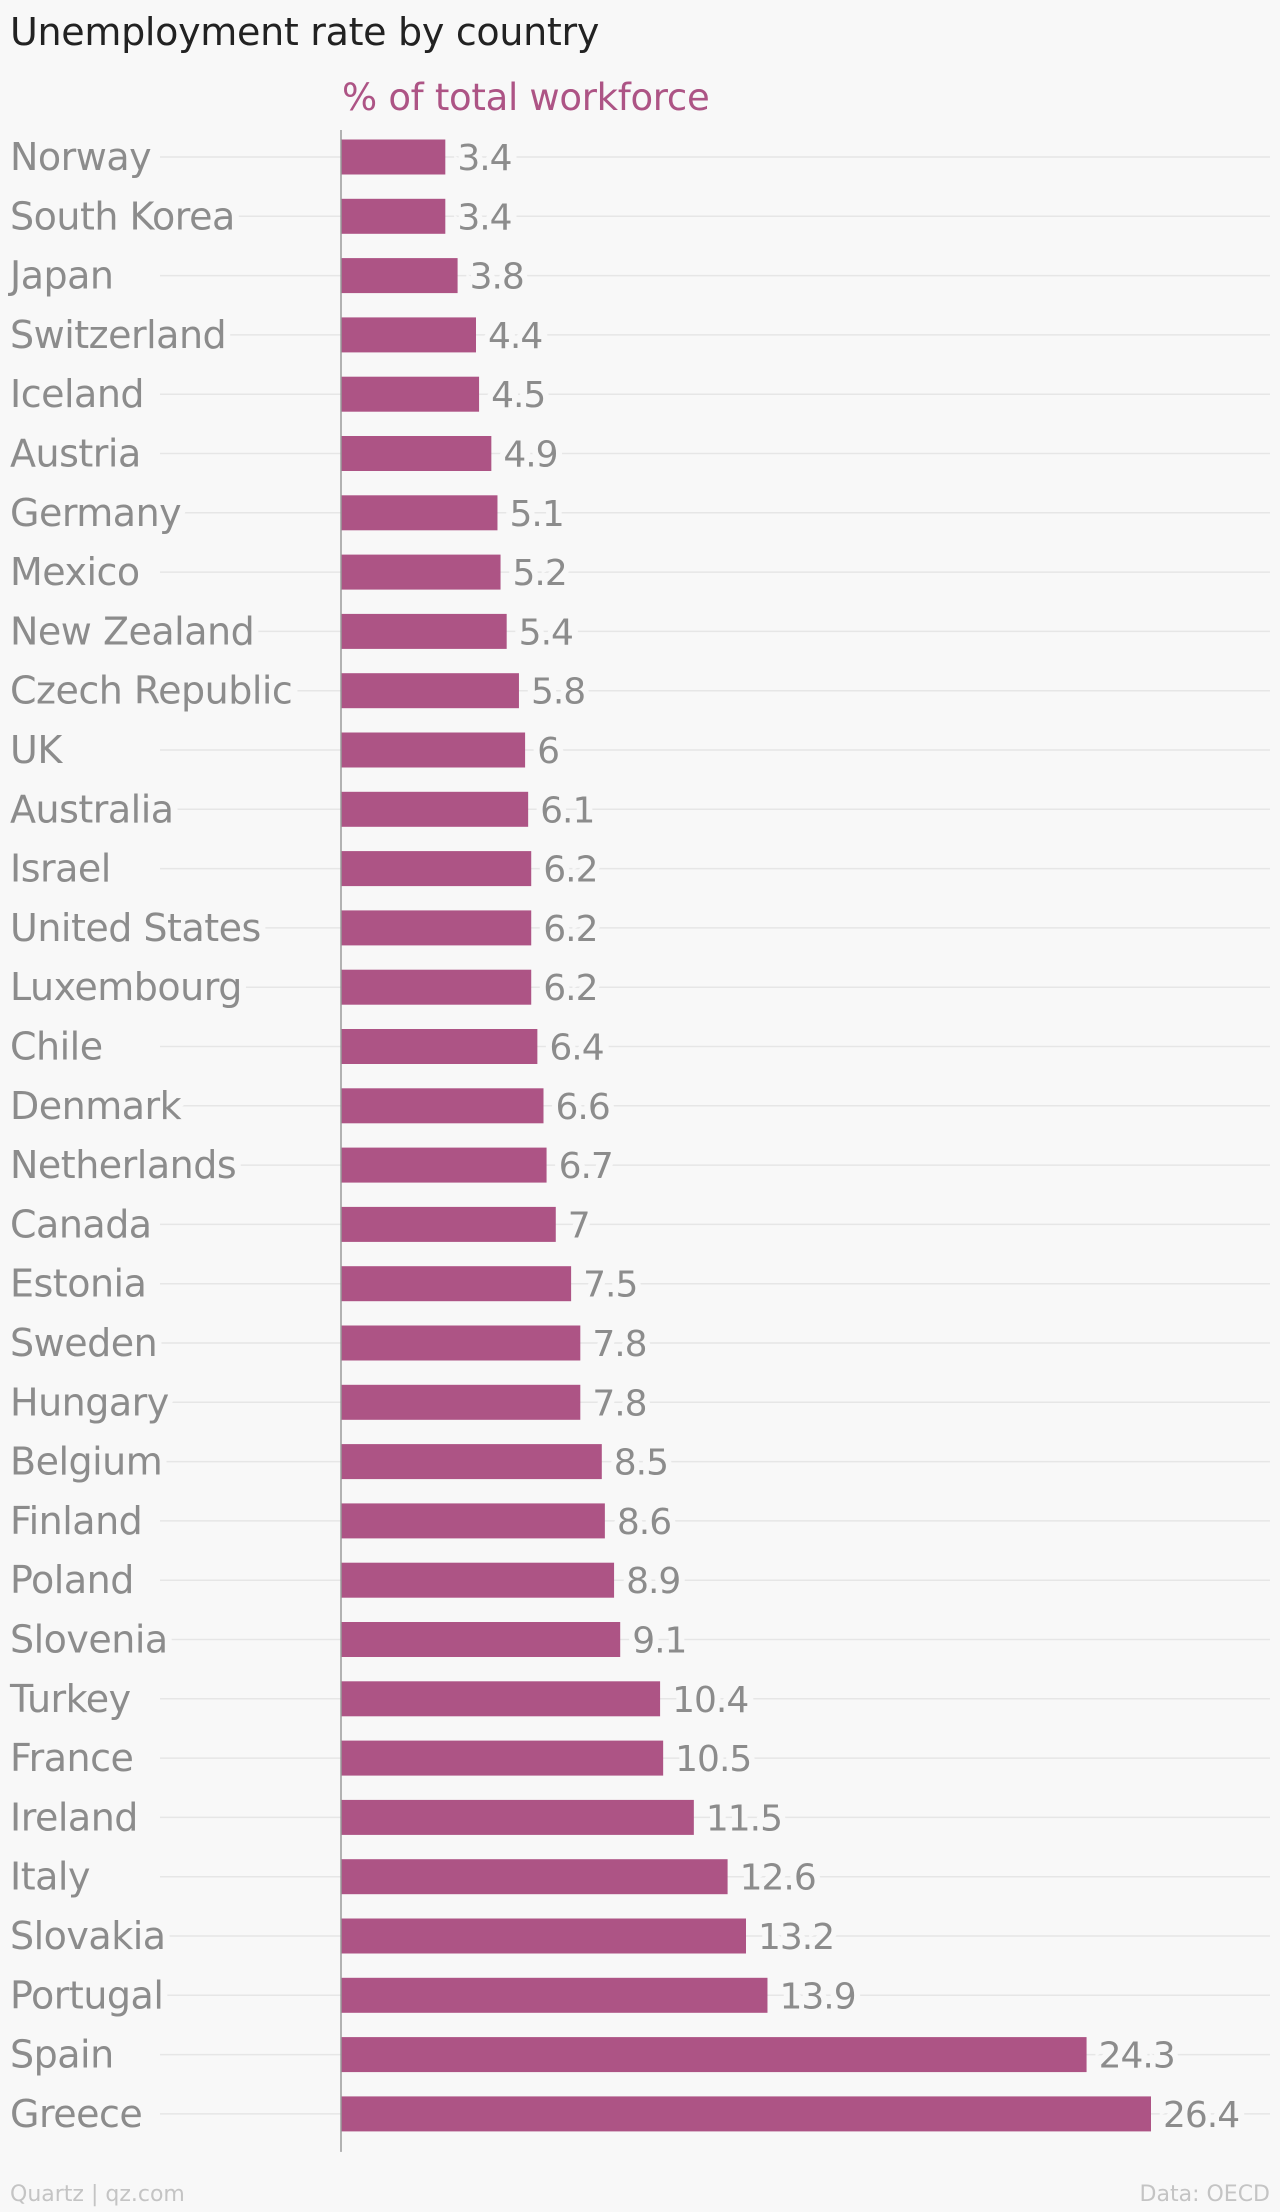  I want to click on value-label: 13.2, so click(796, 1937).